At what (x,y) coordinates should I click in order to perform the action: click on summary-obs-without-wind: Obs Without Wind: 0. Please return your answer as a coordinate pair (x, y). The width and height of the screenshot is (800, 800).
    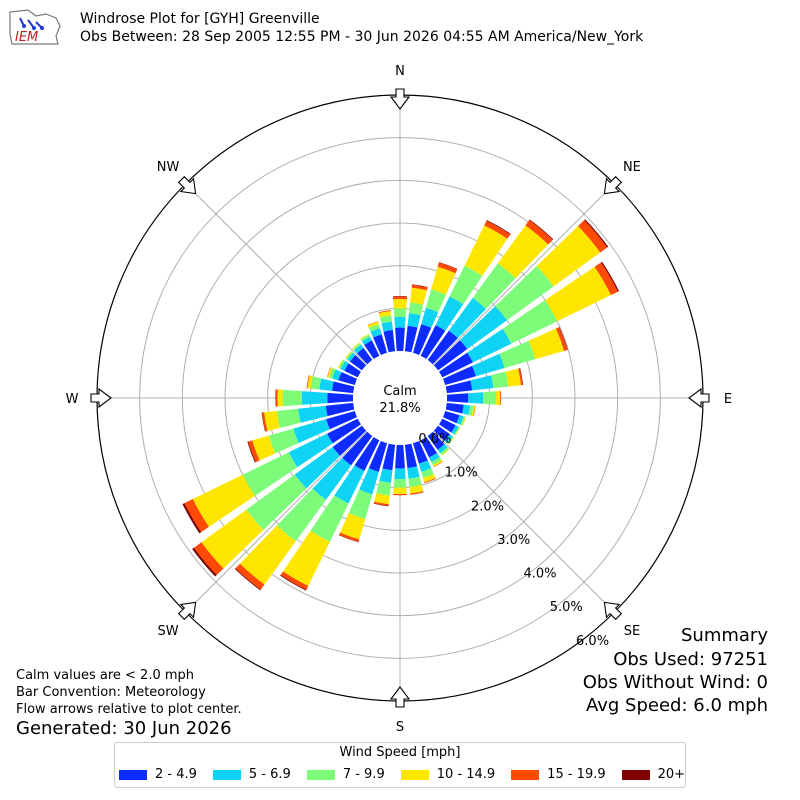
    Looking at the image, I should click on (675, 682).